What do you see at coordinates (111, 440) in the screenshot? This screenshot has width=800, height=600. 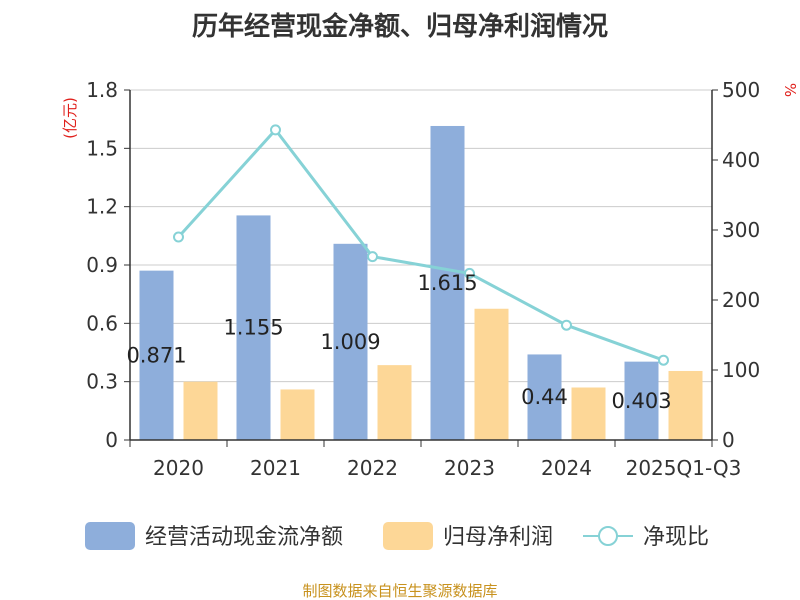 I see `left-tick-label: 0` at bounding box center [111, 440].